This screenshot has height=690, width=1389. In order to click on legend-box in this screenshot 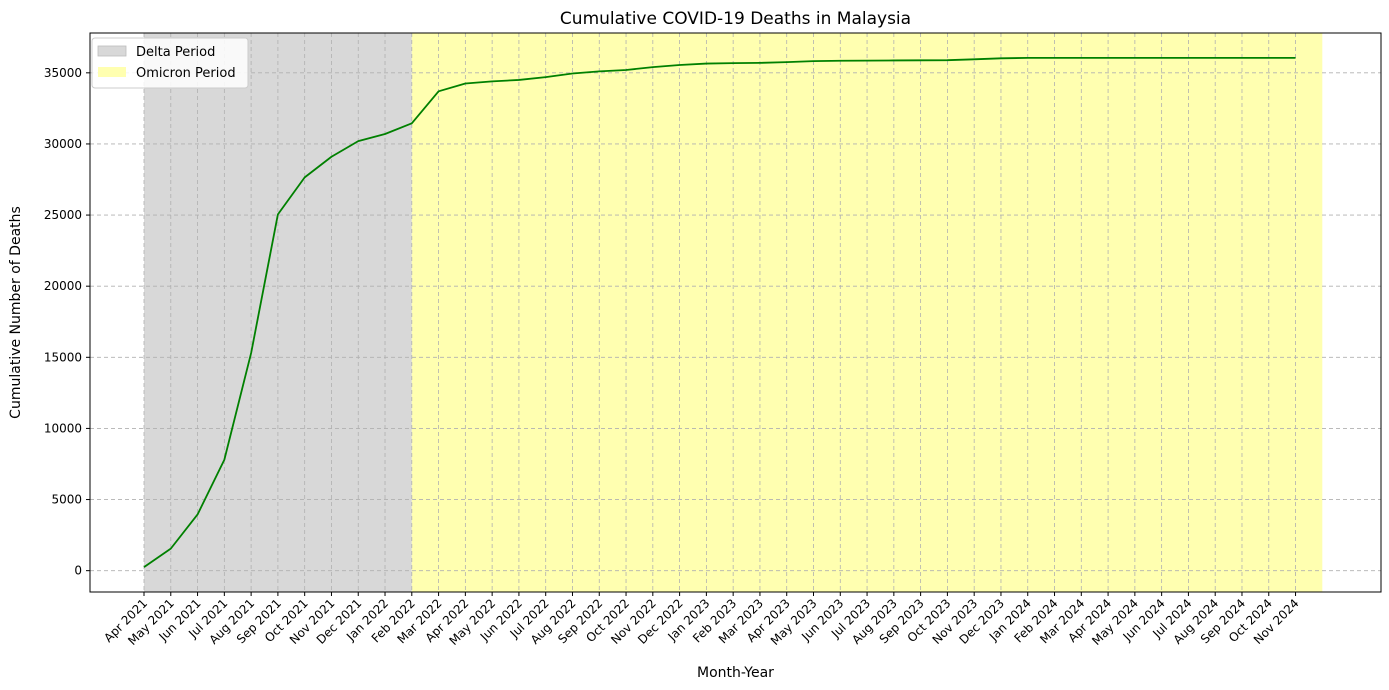, I will do `click(170, 63)`.